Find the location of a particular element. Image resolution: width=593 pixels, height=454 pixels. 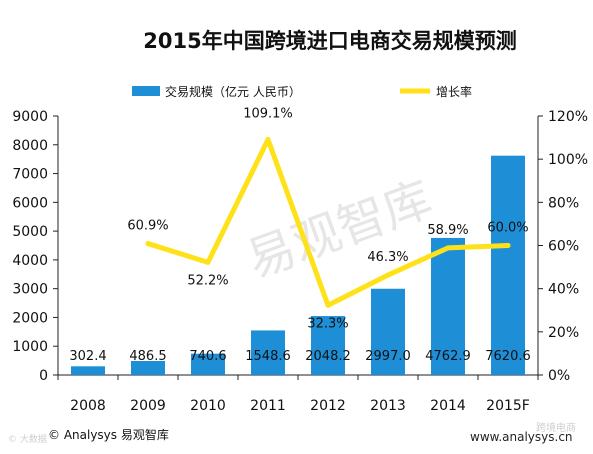

growth-value-label: 58.9% is located at coordinates (447, 230).